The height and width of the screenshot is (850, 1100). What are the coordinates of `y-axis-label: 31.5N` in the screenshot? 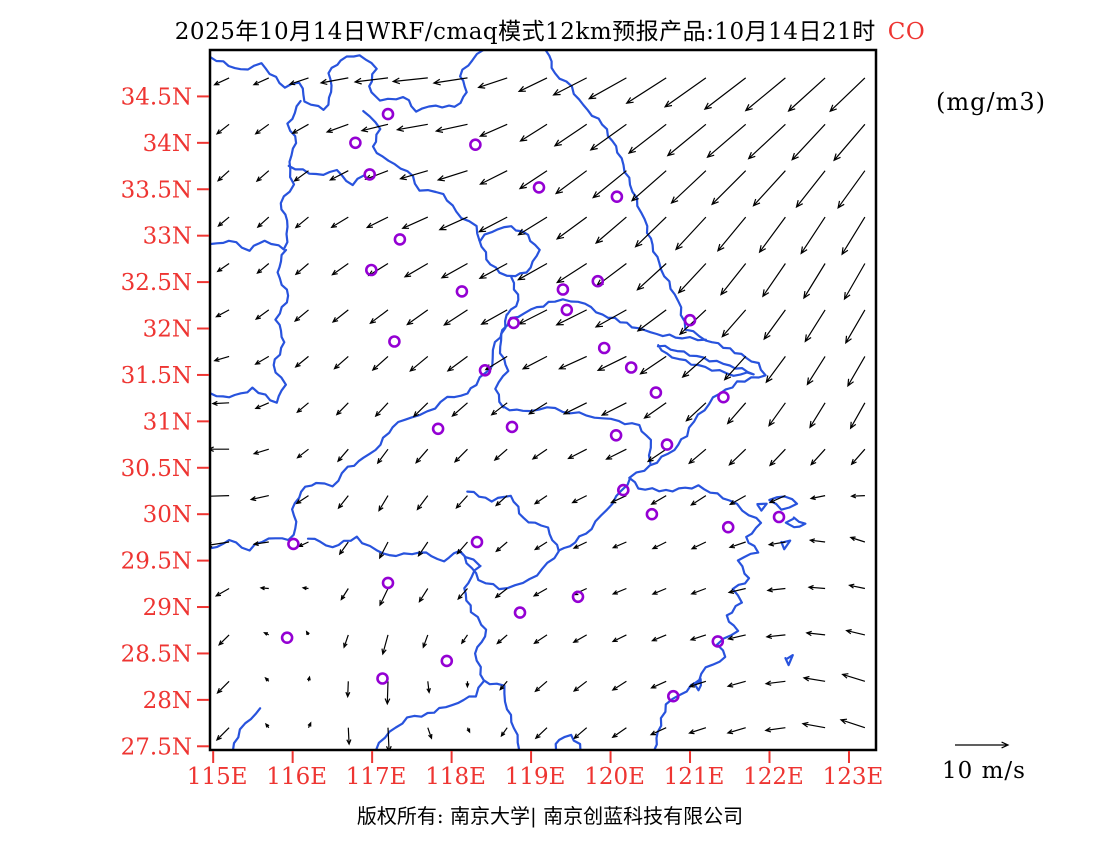 It's located at (156, 376).